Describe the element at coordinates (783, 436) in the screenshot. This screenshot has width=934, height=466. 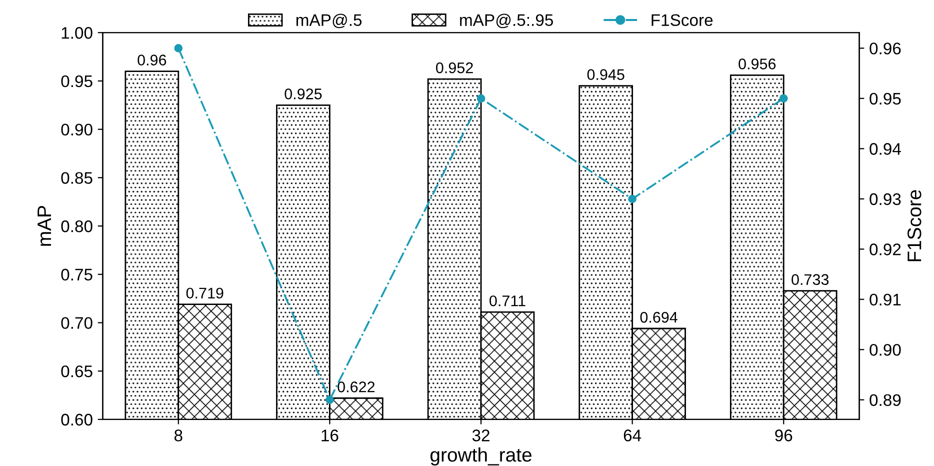
I see `x-tick-label: 96` at that location.